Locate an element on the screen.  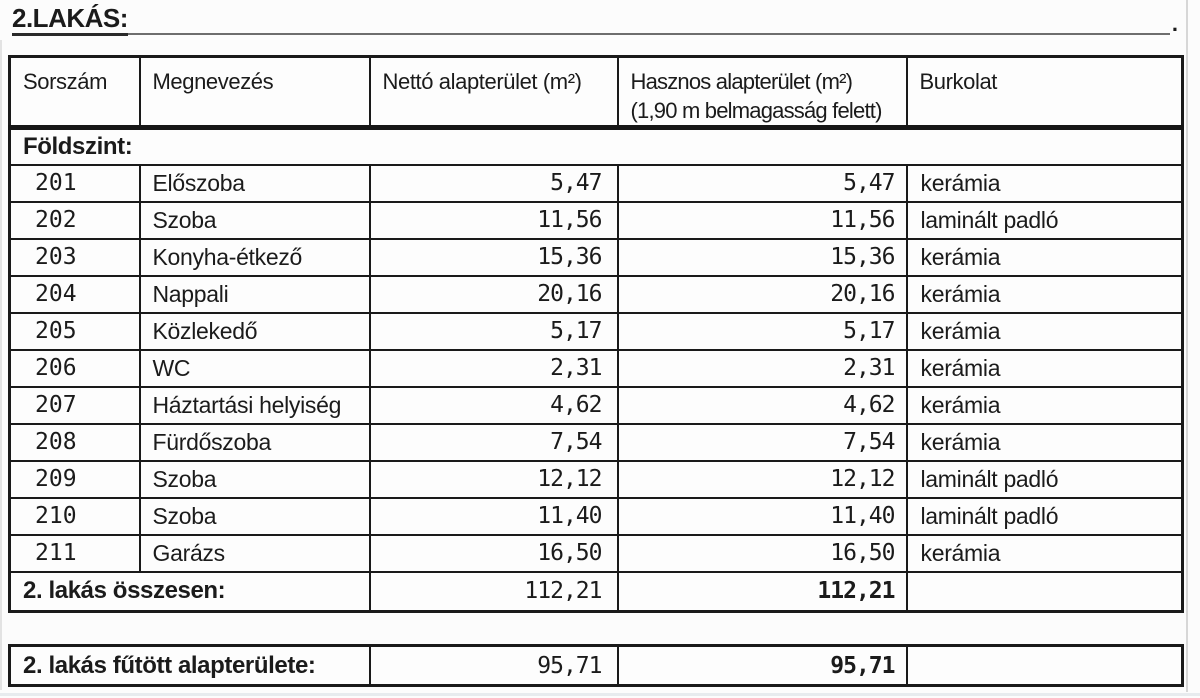
room-number-cell: 209 is located at coordinates (74, 479).